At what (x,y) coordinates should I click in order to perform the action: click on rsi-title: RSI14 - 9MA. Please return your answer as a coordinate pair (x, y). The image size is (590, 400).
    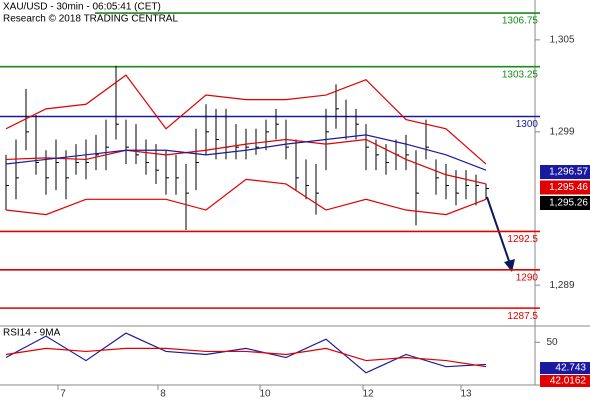
    Looking at the image, I should click on (32, 333).